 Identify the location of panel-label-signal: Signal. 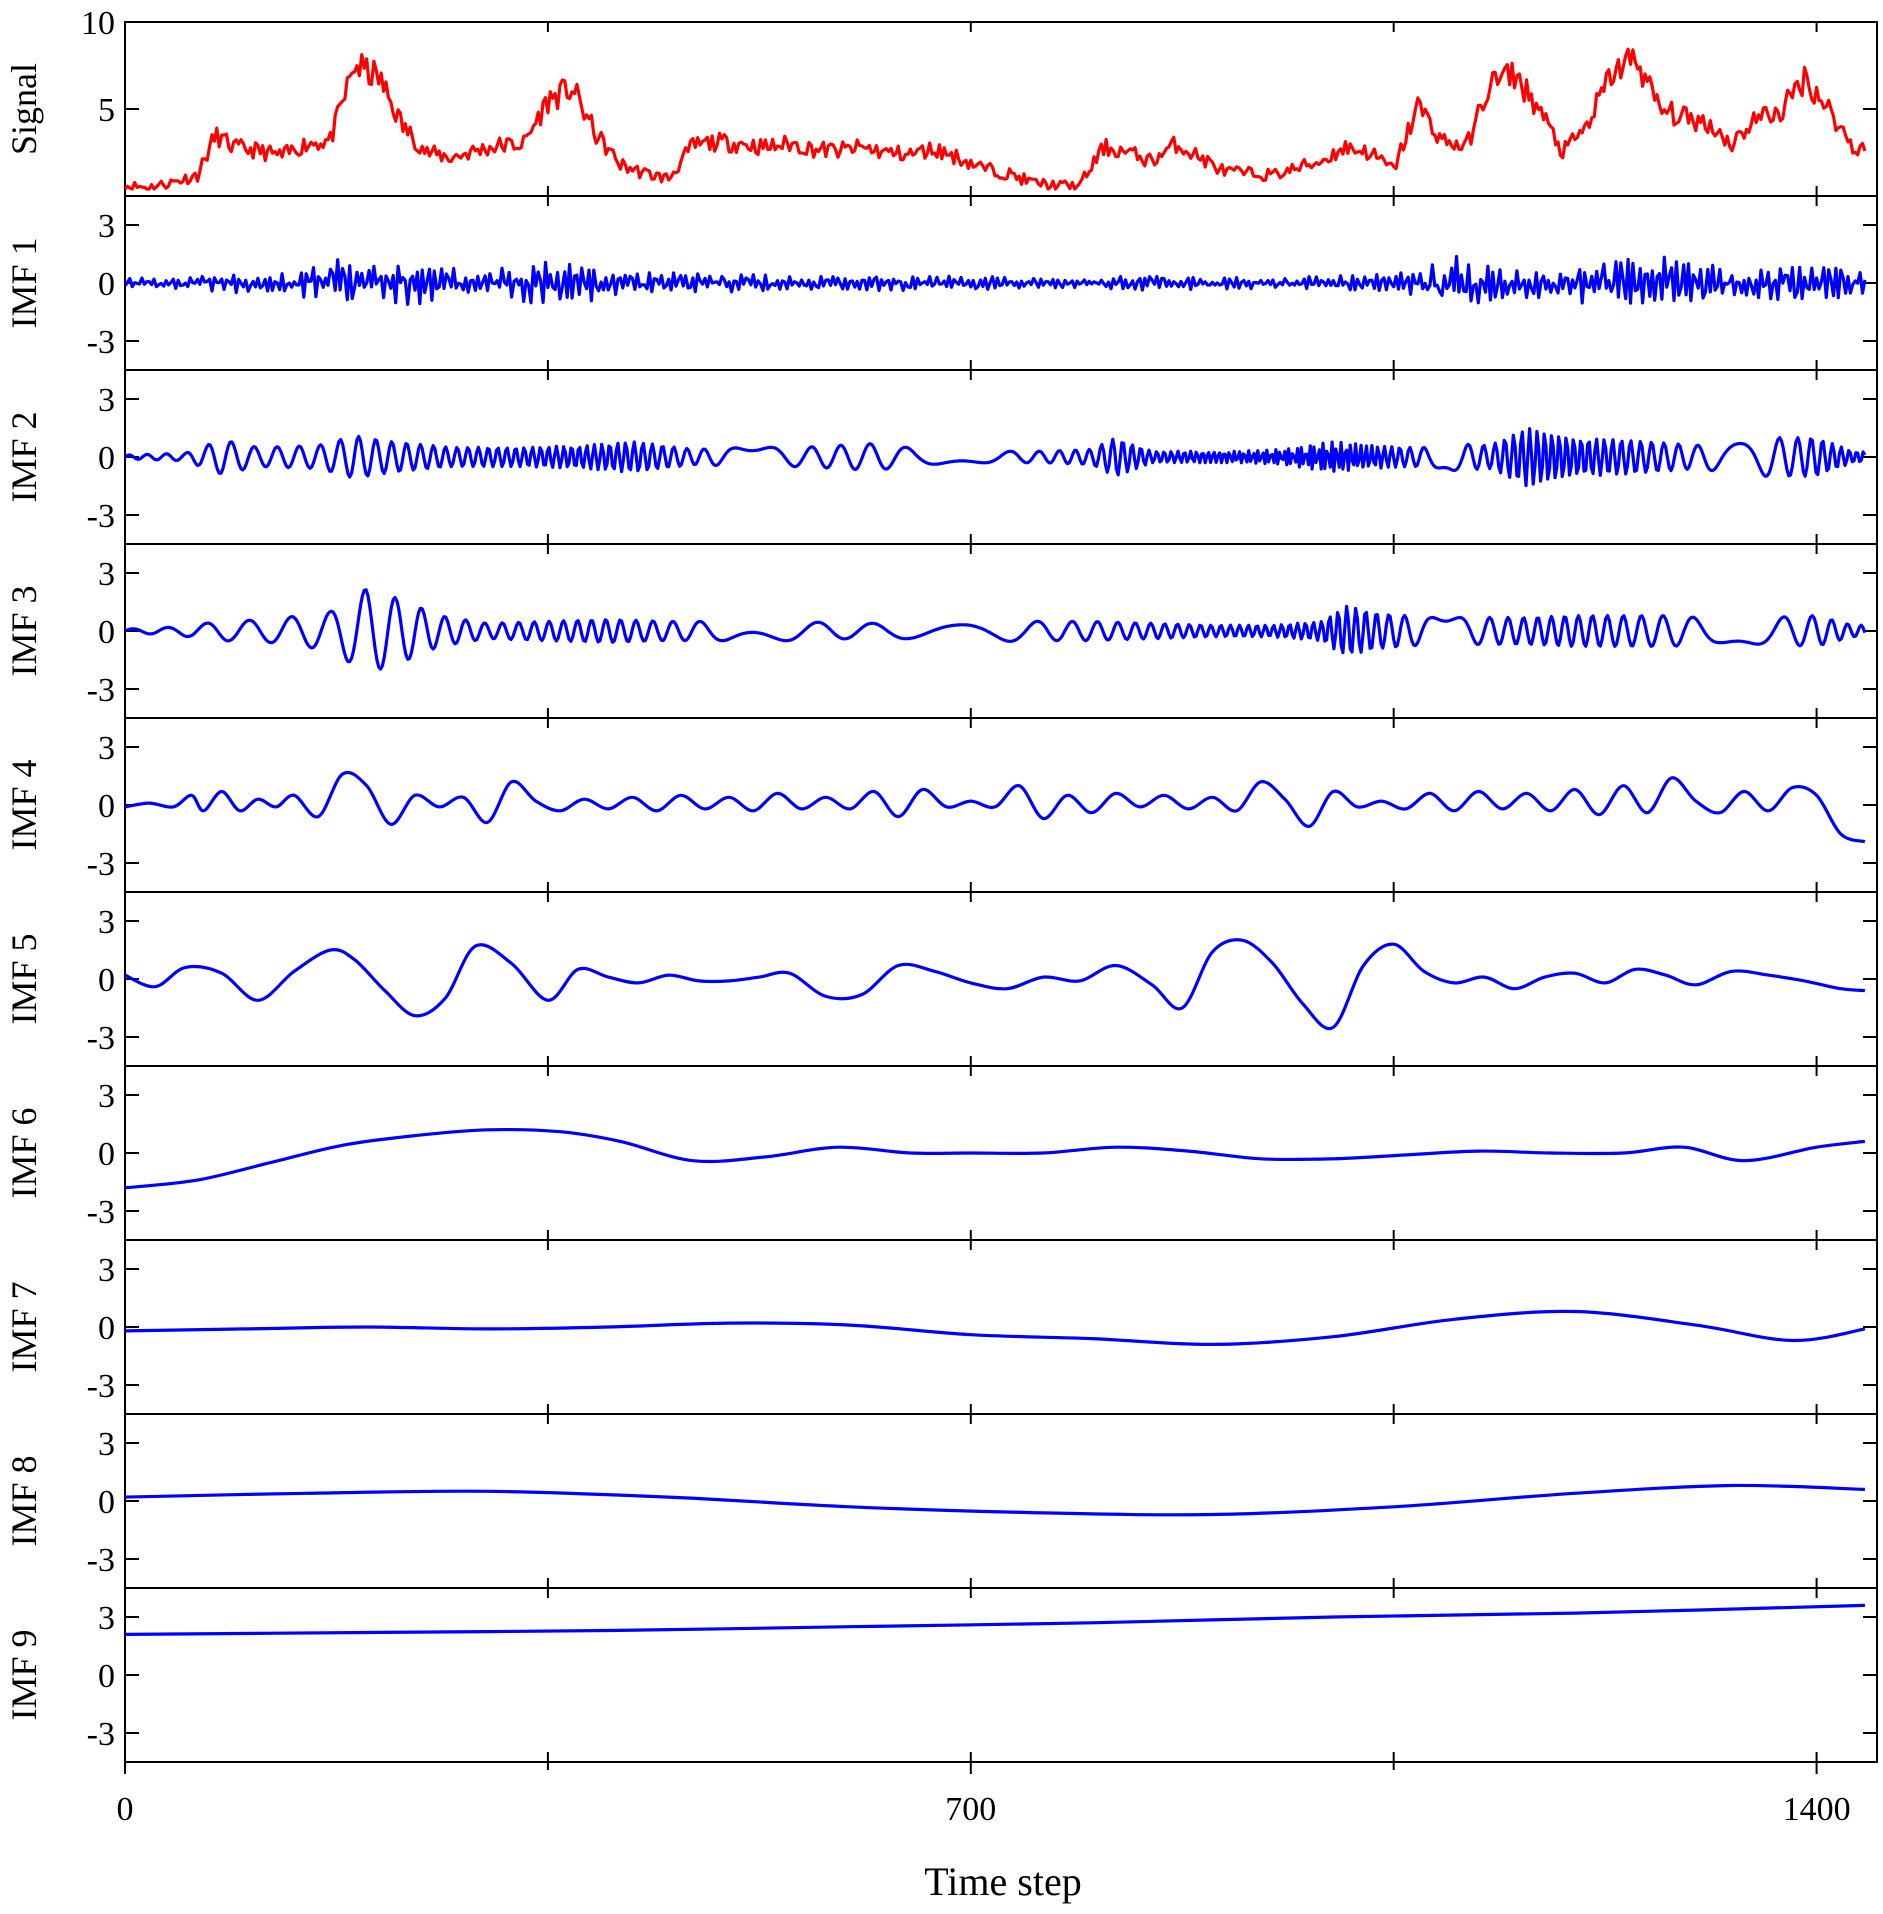
(24, 109).